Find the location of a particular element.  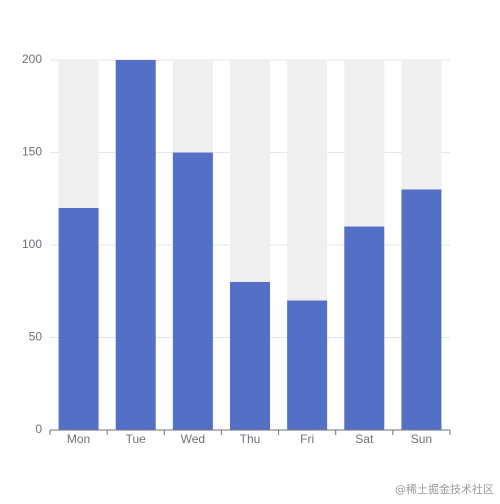

x-tick-label: Mon is located at coordinates (78, 439).